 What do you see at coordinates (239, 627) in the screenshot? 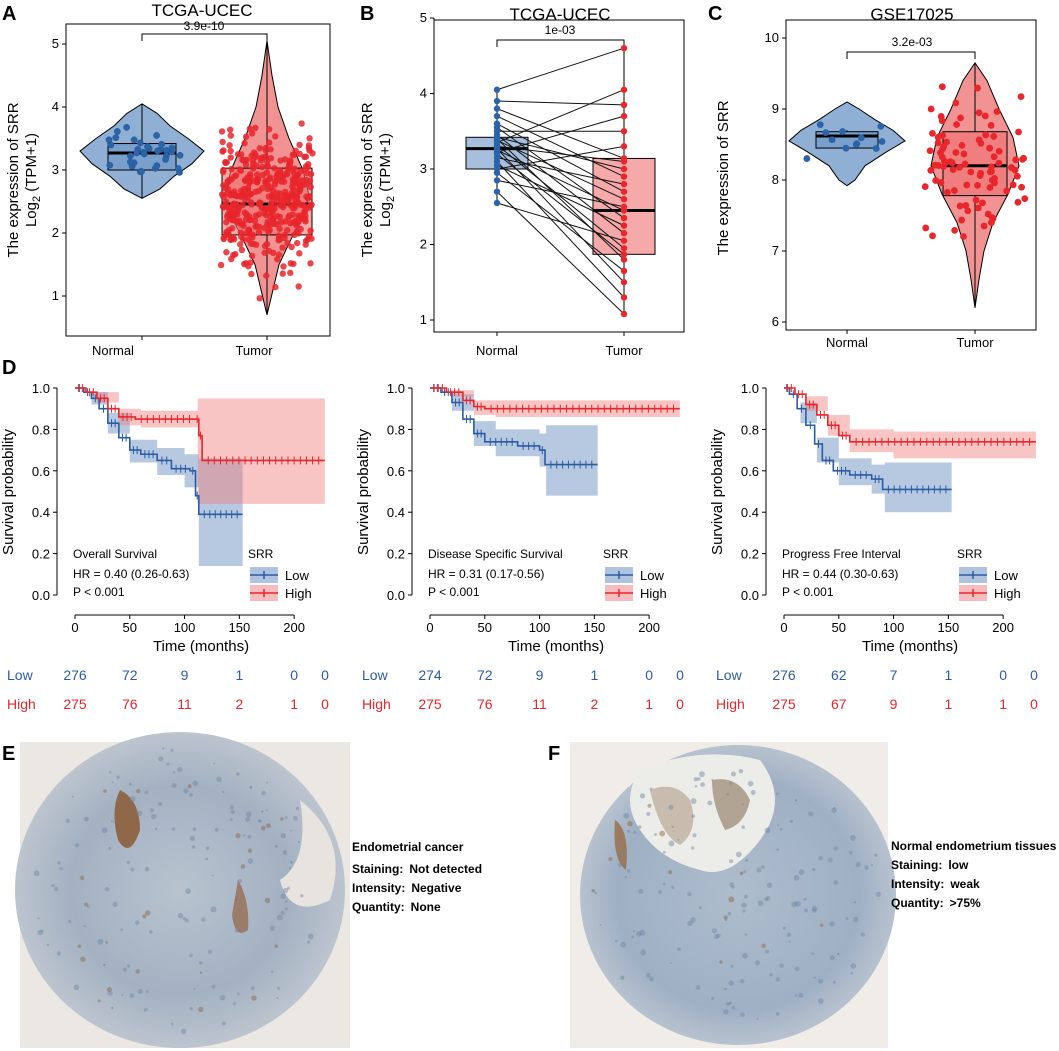
I see `km-1-xtick-label: 150` at bounding box center [239, 627].